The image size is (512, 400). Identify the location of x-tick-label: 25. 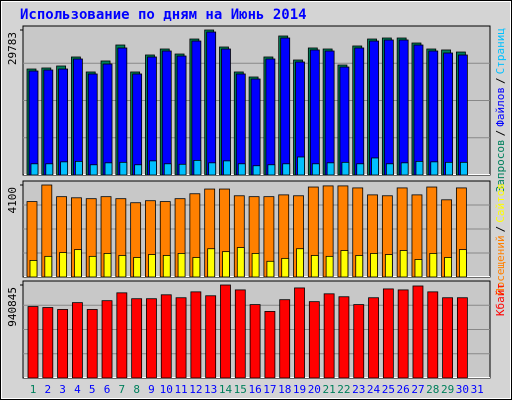
(388, 389).